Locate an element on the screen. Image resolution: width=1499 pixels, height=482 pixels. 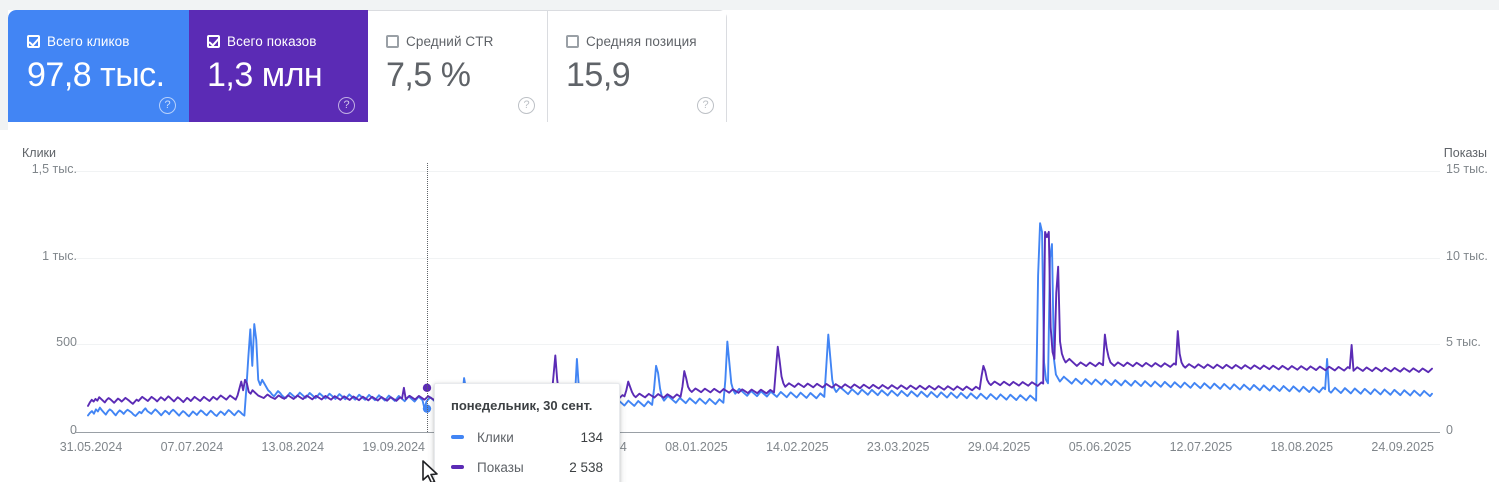
metric-value-average-ctr: 7,5 % is located at coordinates (428, 75).